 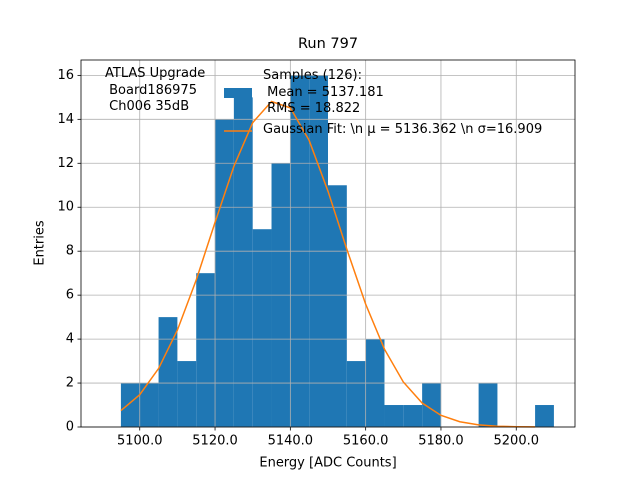 What do you see at coordinates (140, 441) in the screenshot?
I see `x-tick-label: 5100.0` at bounding box center [140, 441].